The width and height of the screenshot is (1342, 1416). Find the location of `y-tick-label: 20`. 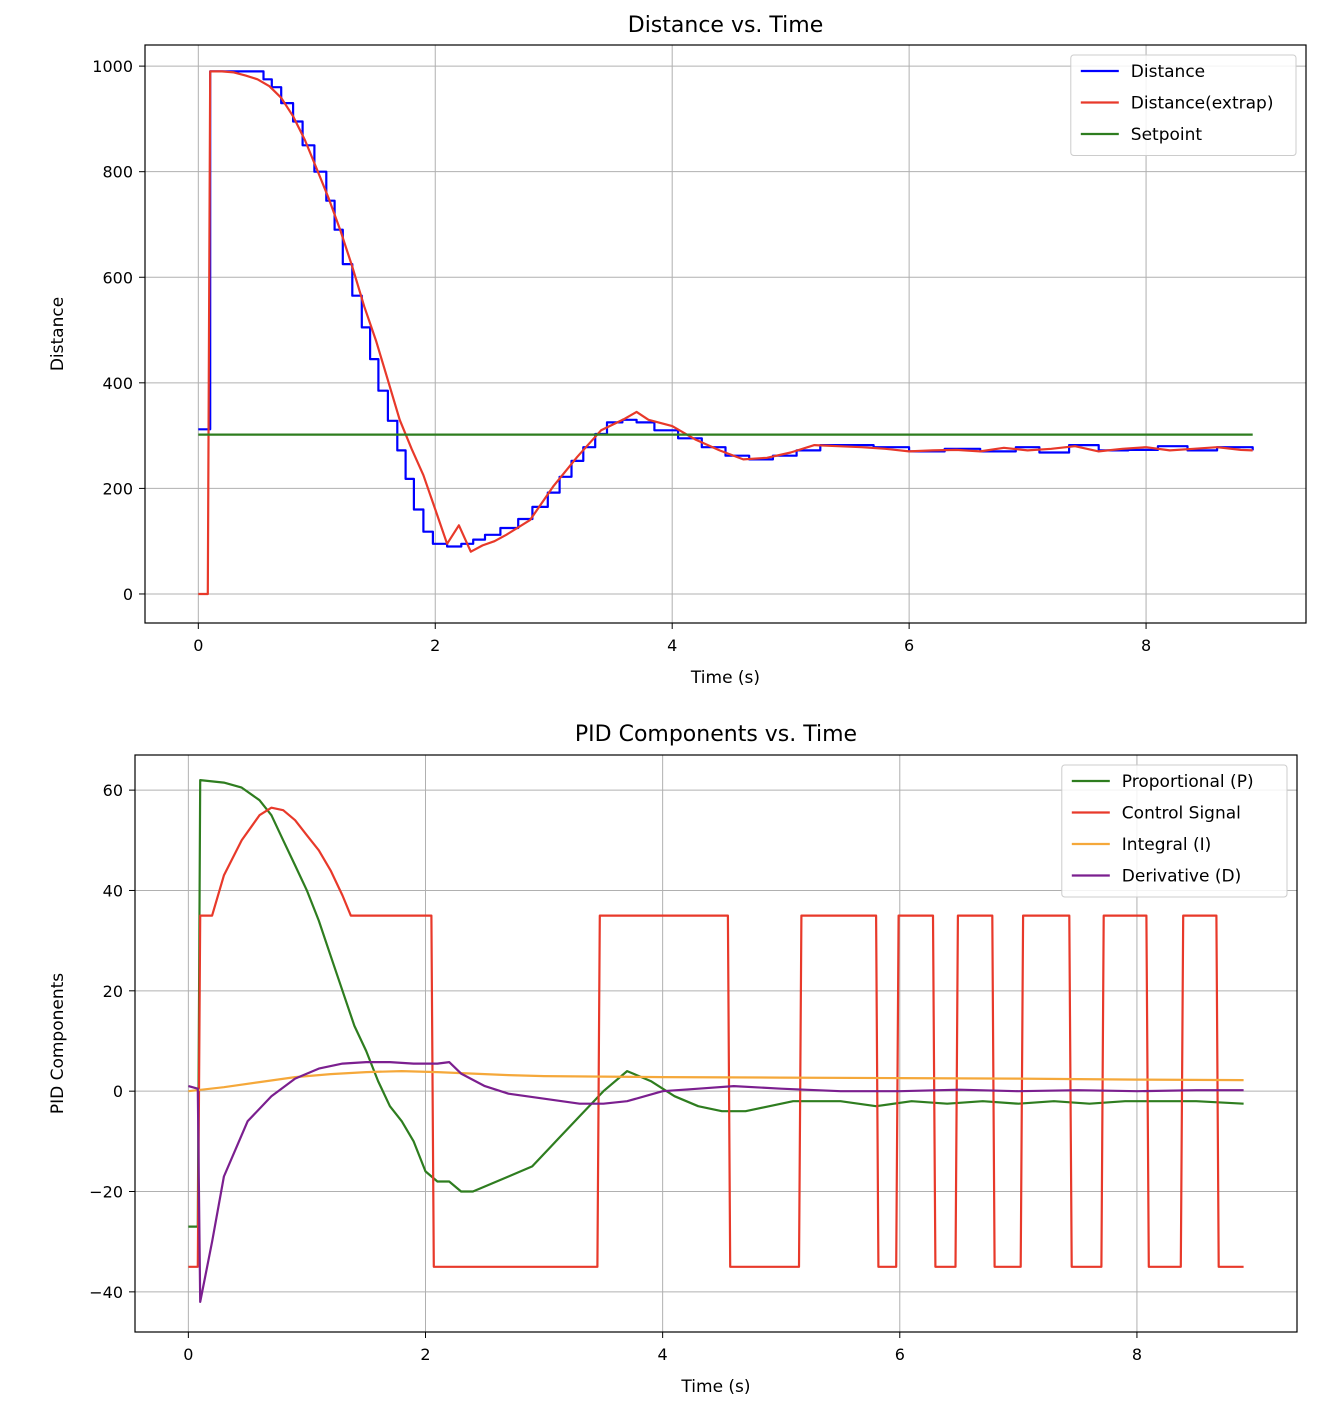

y-tick-label: 20 is located at coordinates (113, 991).